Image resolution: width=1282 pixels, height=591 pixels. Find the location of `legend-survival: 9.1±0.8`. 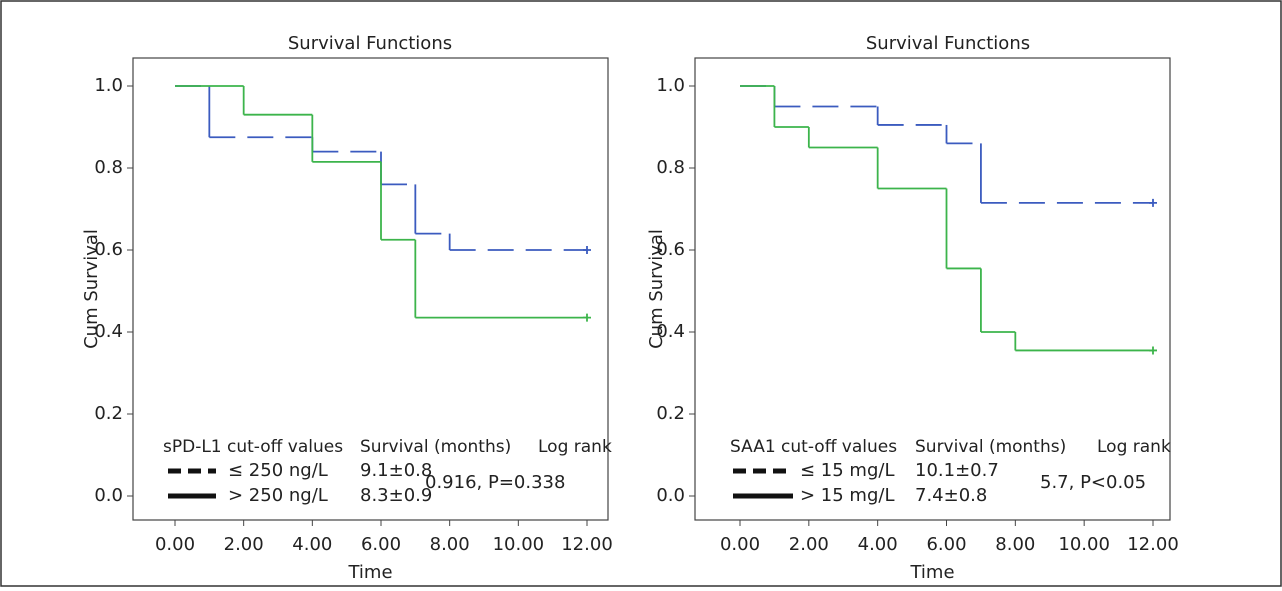

legend-survival: 9.1±0.8 is located at coordinates (396, 470).